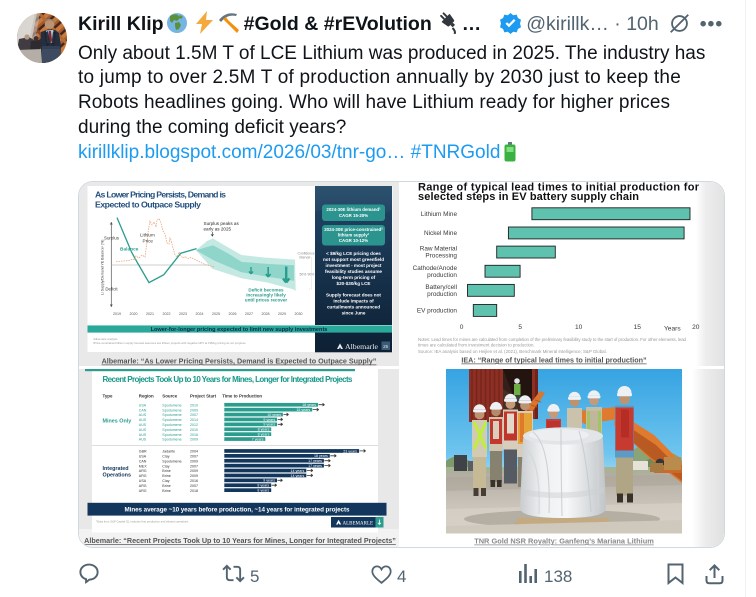 The image size is (756, 597). I want to click on svg-text: 10, so click(579, 327).